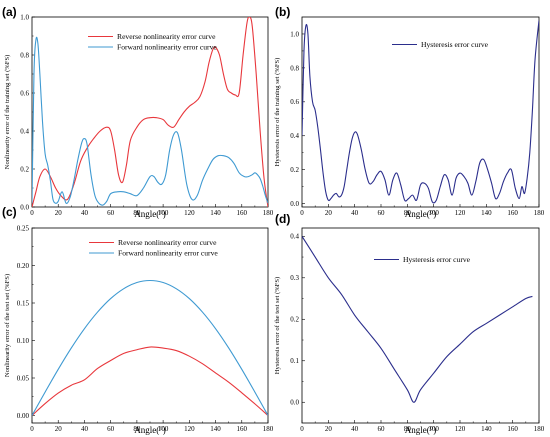 The height and width of the screenshot is (437, 550). What do you see at coordinates (7, 325) in the screenshot?
I see `y-axis-label: Nonlinearity error of the test set (%FS)` at bounding box center [7, 325].